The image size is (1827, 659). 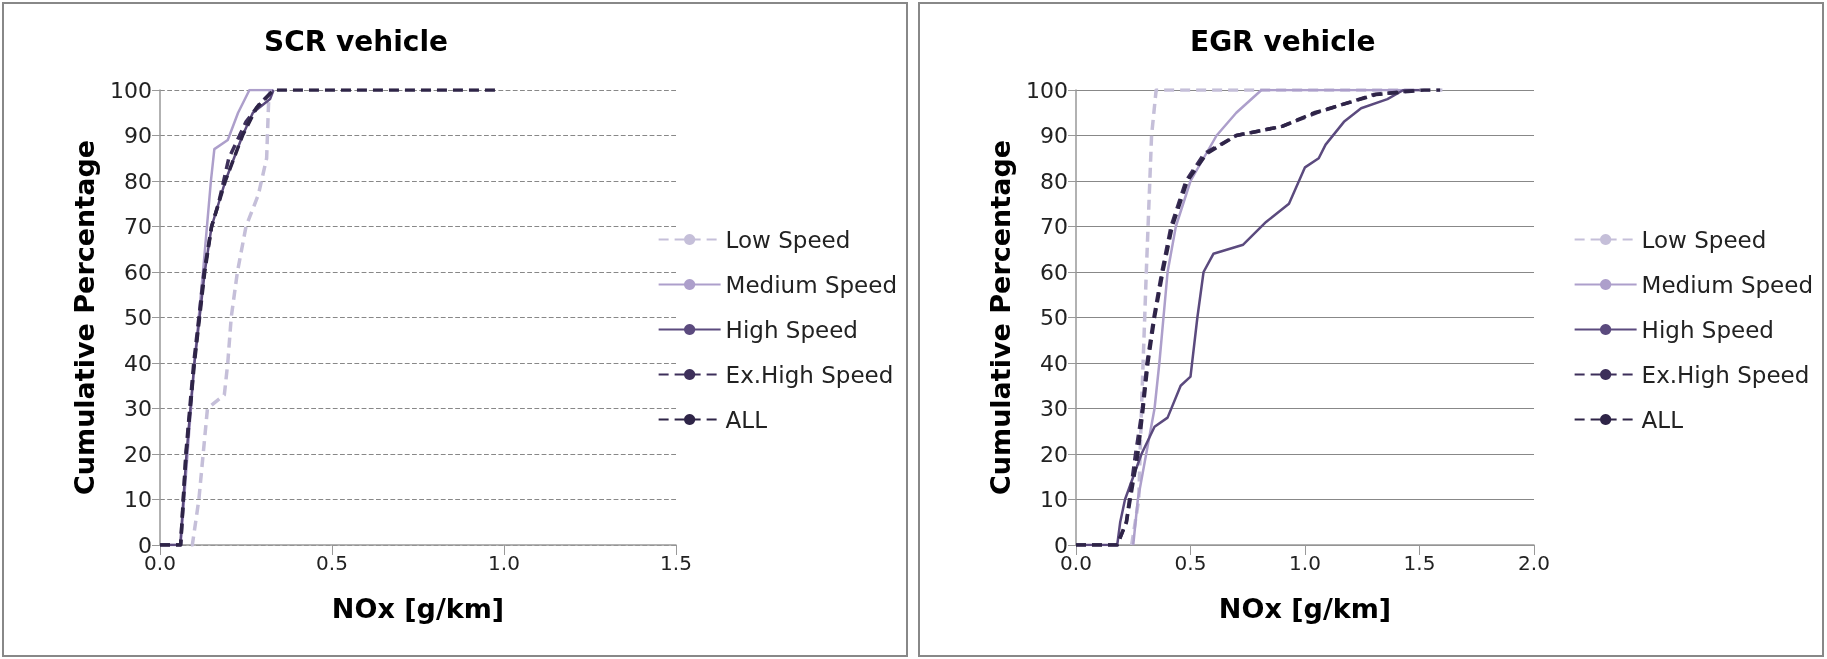 What do you see at coordinates (356, 41) in the screenshot?
I see `chart-title: SCR vehicle` at bounding box center [356, 41].